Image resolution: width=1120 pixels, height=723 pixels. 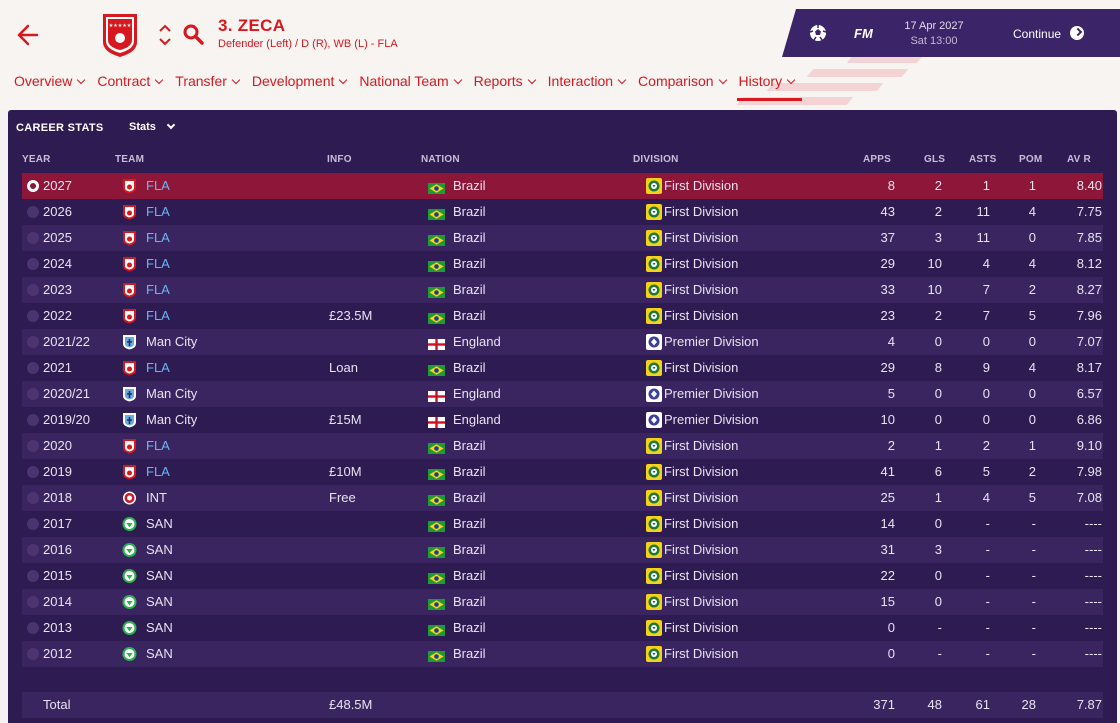 I want to click on pom-cell: 0, so click(x=1032, y=237).